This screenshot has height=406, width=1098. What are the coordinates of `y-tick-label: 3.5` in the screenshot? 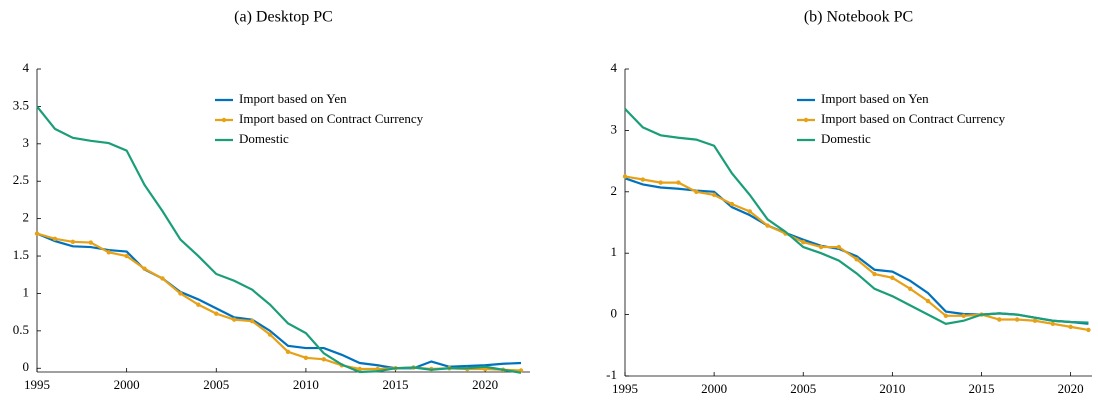 It's located at (21, 104).